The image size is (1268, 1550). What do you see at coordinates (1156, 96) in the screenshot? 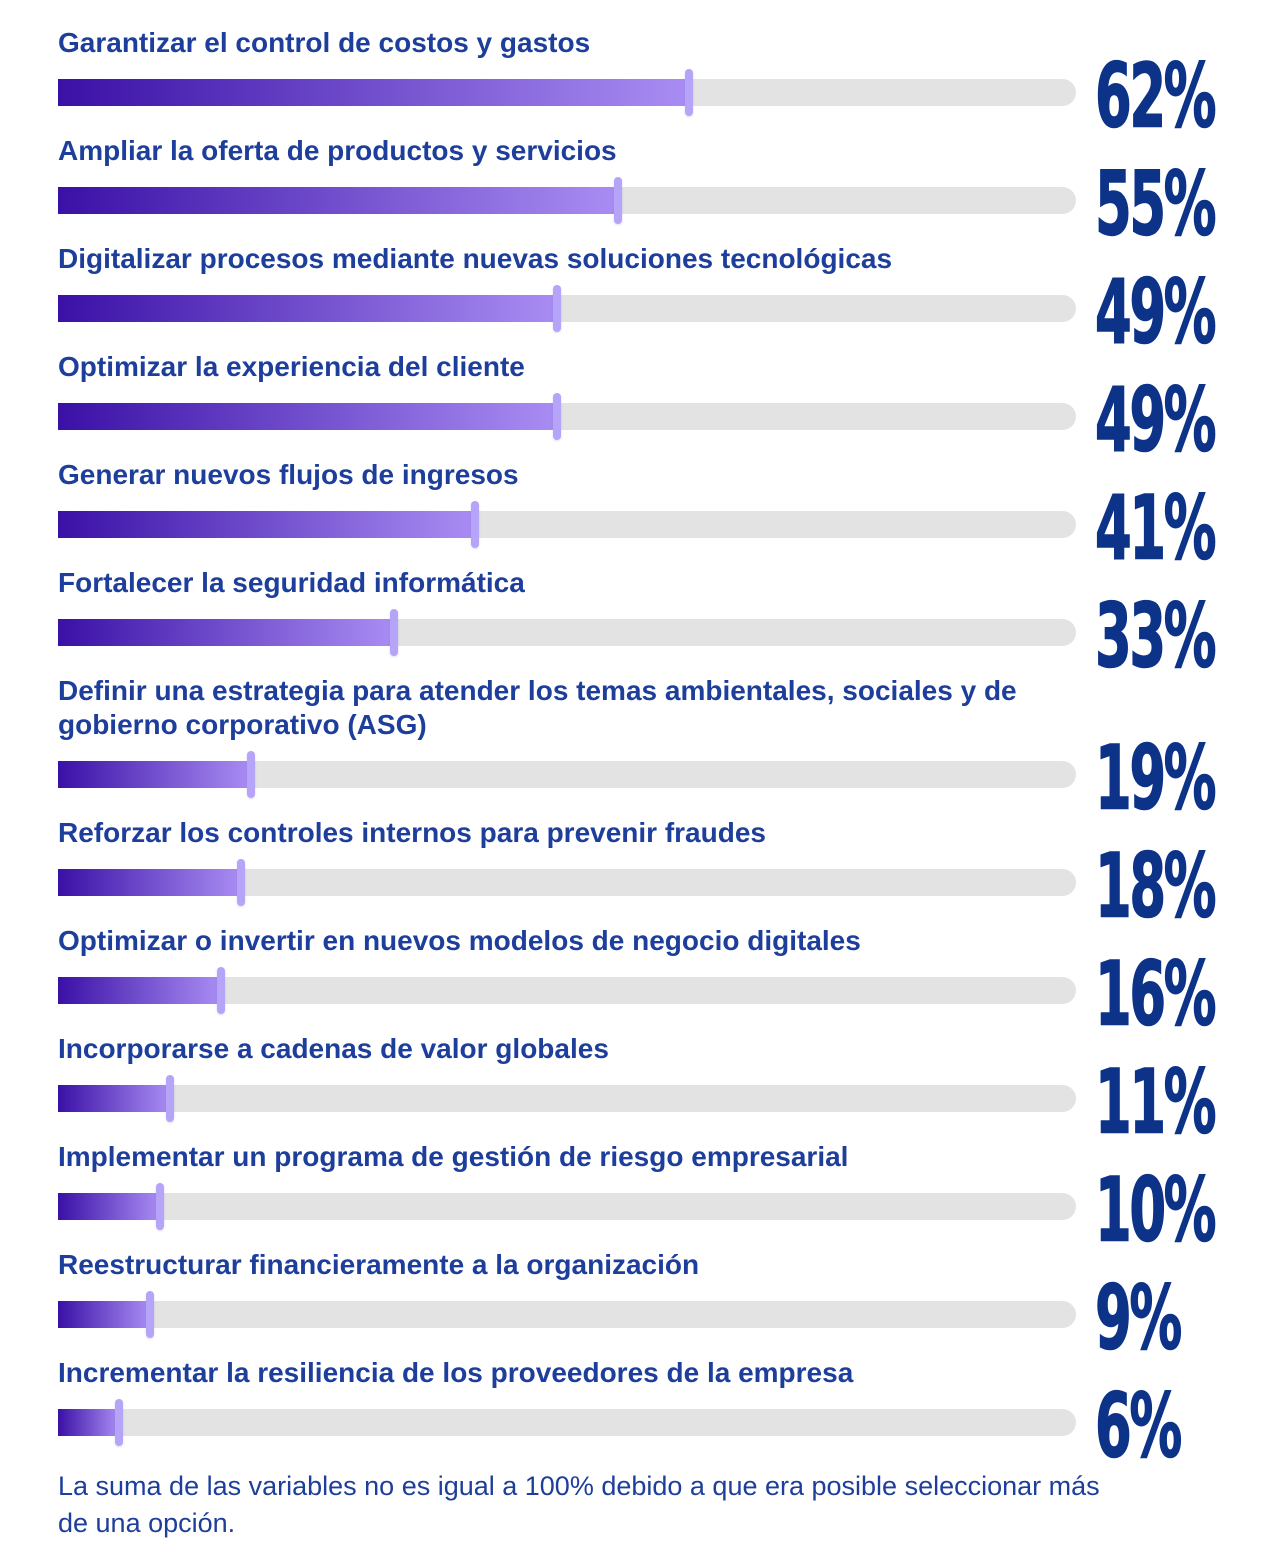
I see `bar-value-text: 62%` at bounding box center [1156, 96].